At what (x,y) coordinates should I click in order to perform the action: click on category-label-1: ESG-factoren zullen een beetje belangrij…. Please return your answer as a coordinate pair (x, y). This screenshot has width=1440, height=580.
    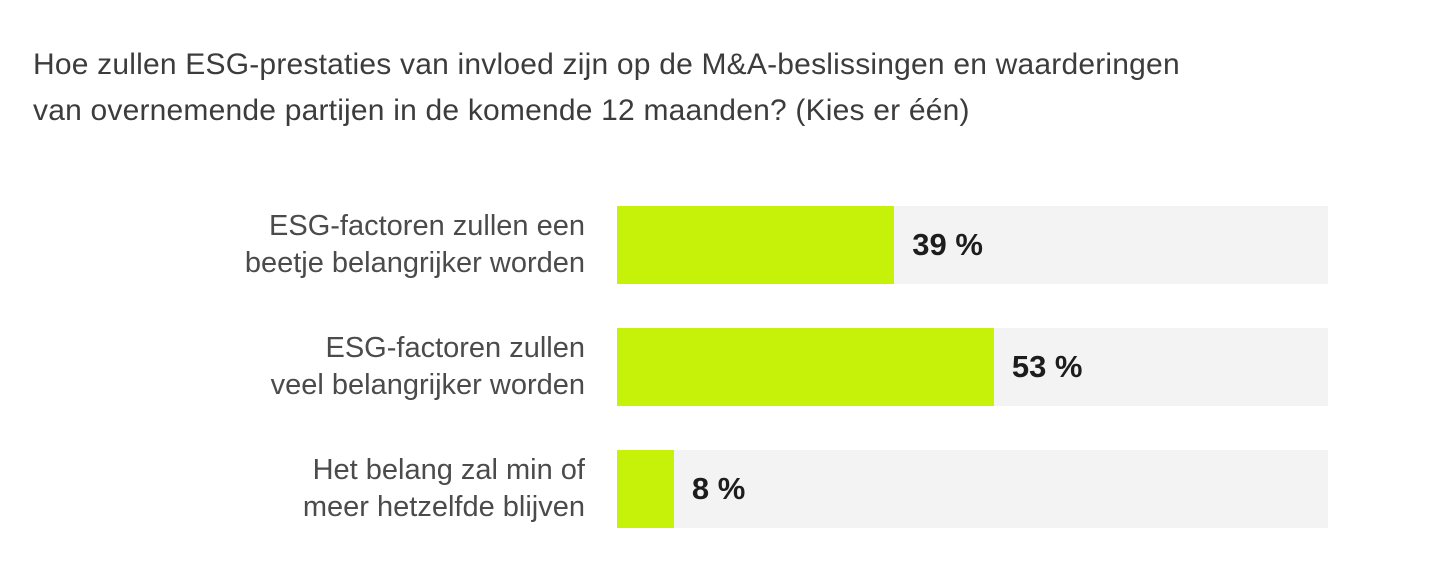
    Looking at the image, I should click on (292, 245).